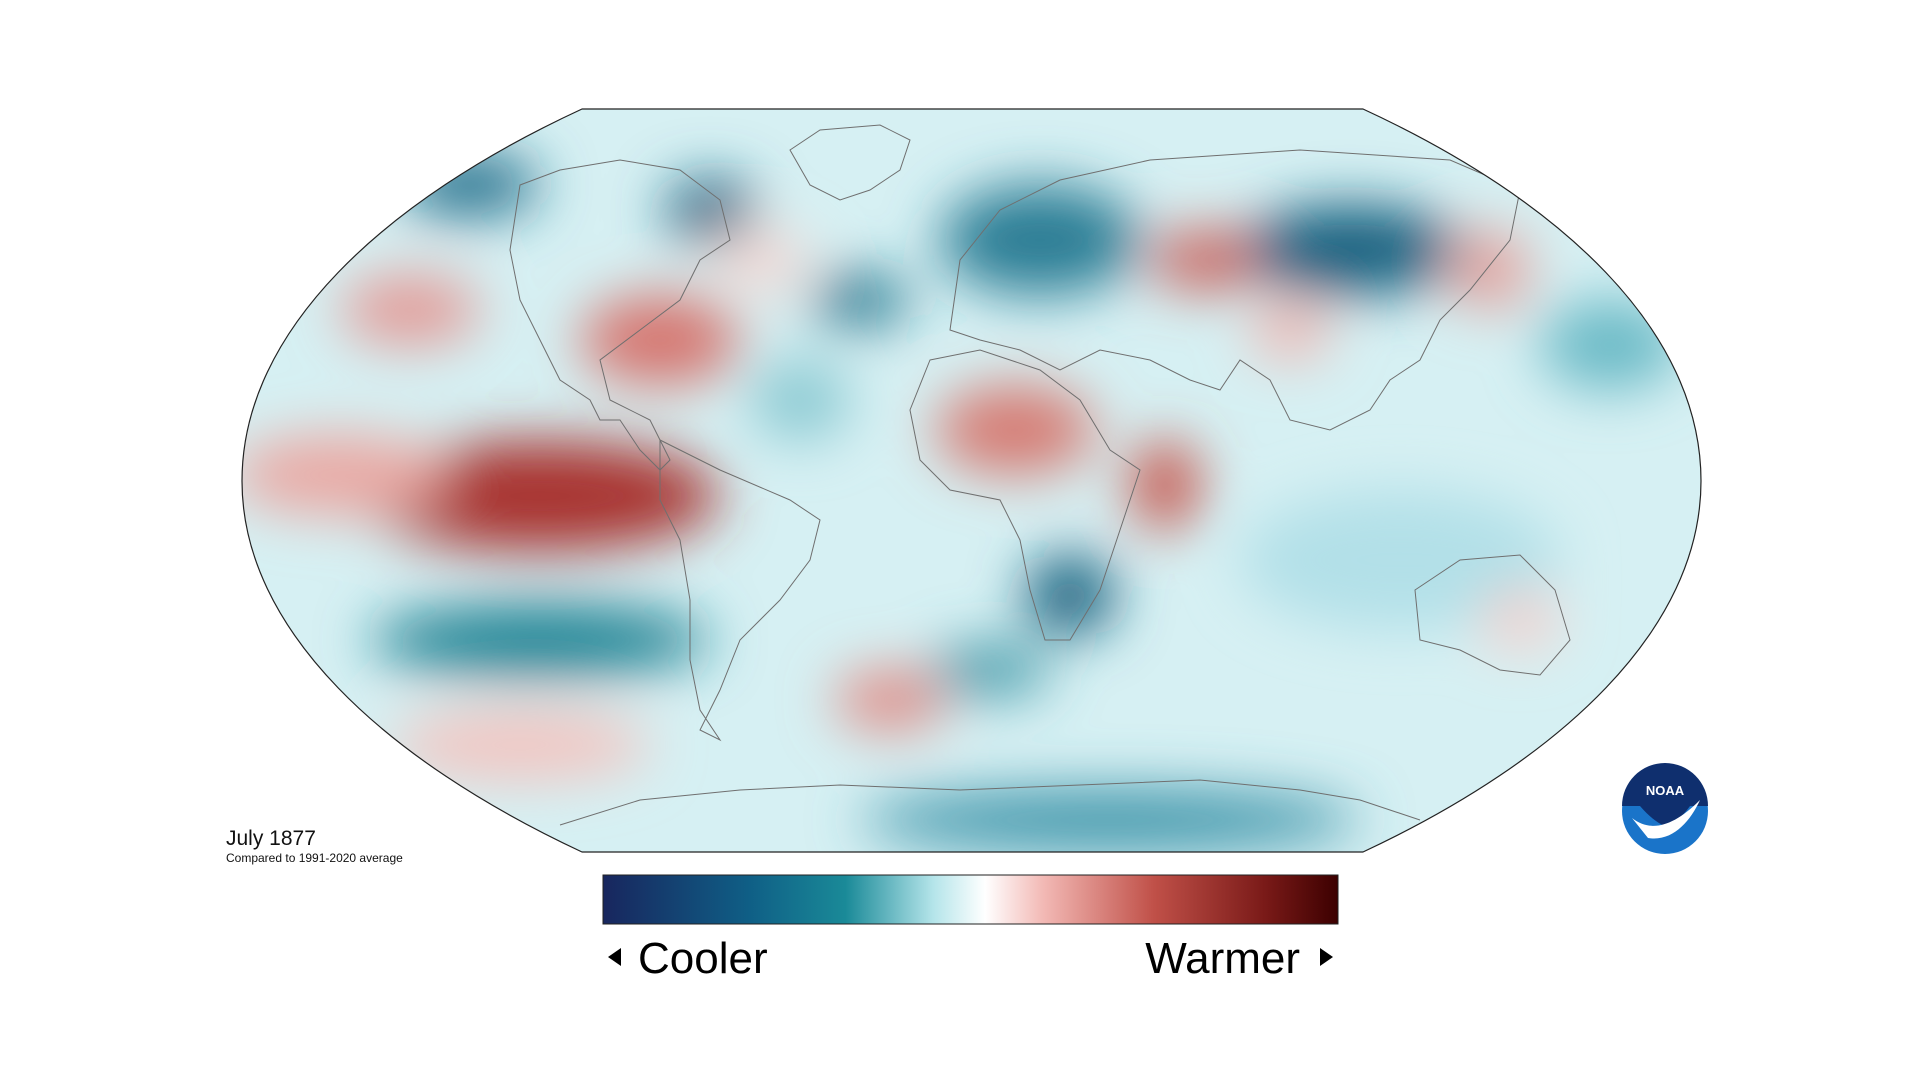  I want to click on map-subtitle: Compared to 1991-2020 average, so click(314, 858).